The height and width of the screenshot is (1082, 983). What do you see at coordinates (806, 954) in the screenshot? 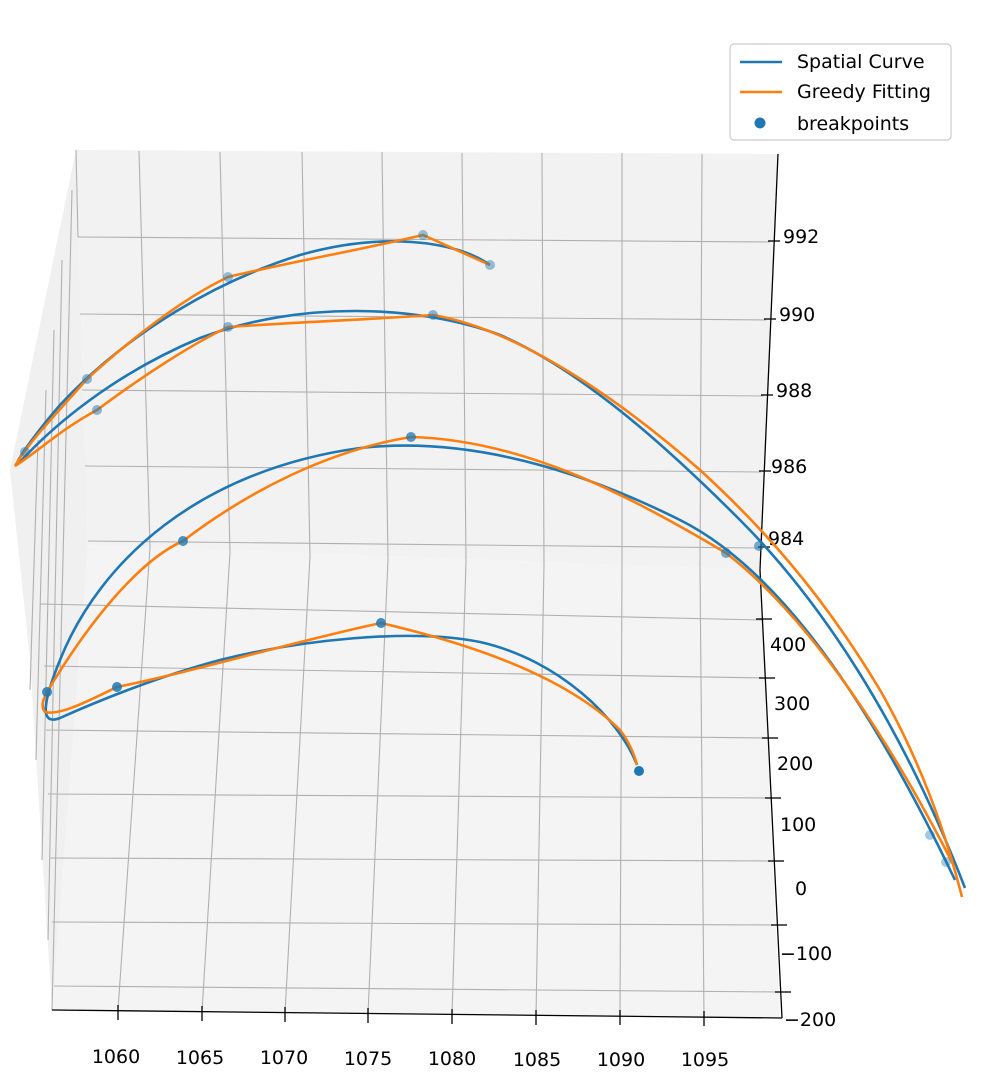
I see `y-tick-label: −100` at bounding box center [806, 954].